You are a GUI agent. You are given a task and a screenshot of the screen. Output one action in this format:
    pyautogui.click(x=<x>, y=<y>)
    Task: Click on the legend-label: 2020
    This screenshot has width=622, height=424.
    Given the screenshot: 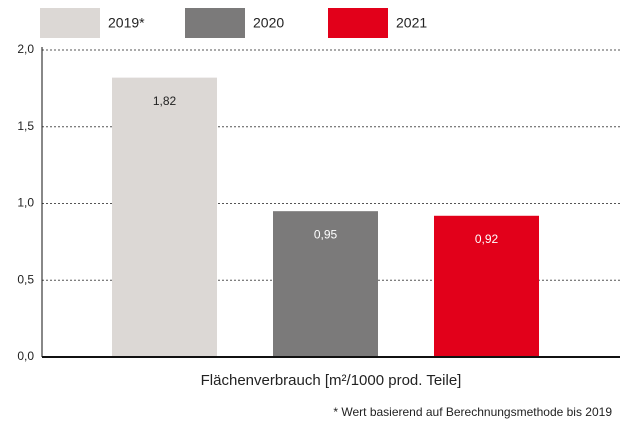 What is the action you would take?
    pyautogui.click(x=268, y=23)
    